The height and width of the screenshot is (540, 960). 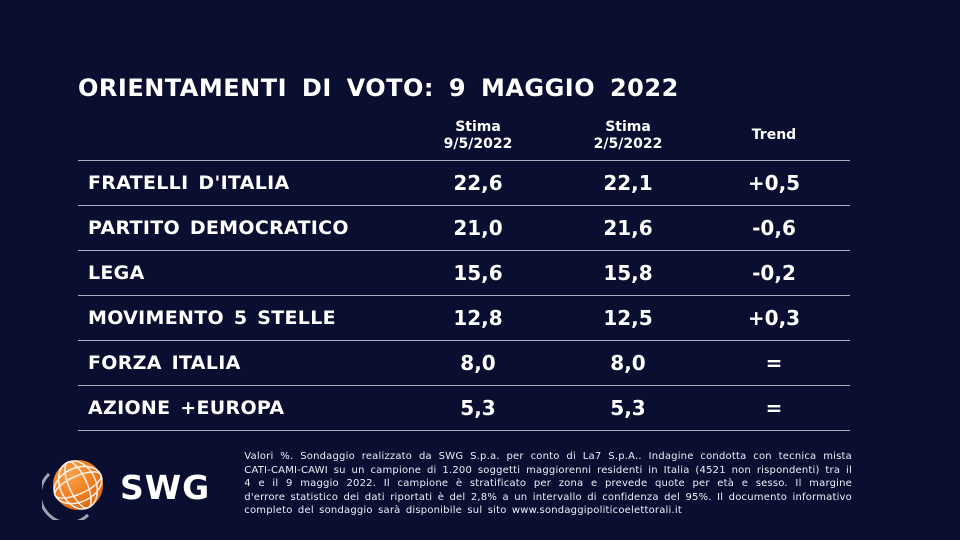 I want to click on swg-logo-text: SWG, so click(x=165, y=487).